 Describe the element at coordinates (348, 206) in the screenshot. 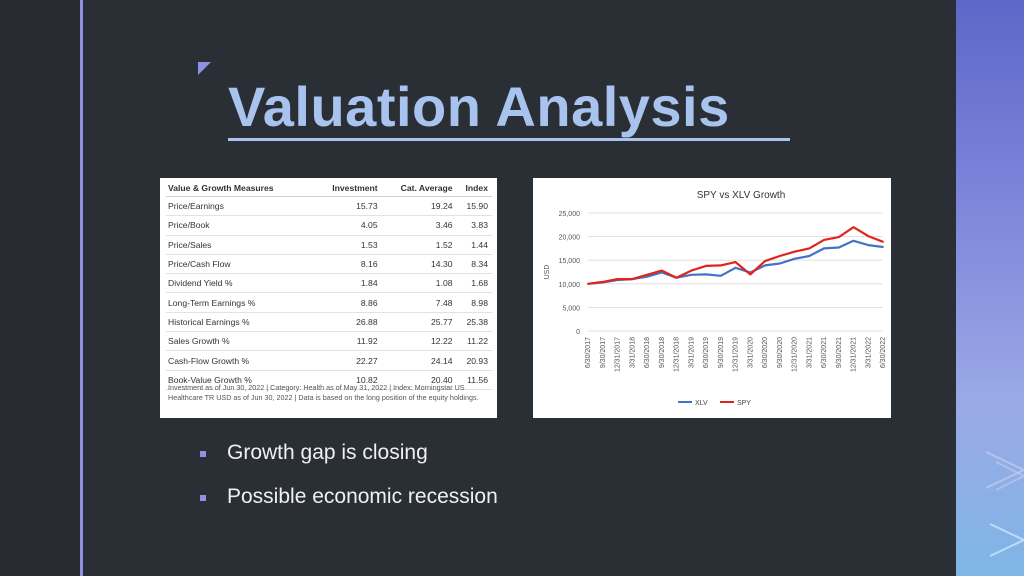

I see `table-cell: 15.73` at that location.